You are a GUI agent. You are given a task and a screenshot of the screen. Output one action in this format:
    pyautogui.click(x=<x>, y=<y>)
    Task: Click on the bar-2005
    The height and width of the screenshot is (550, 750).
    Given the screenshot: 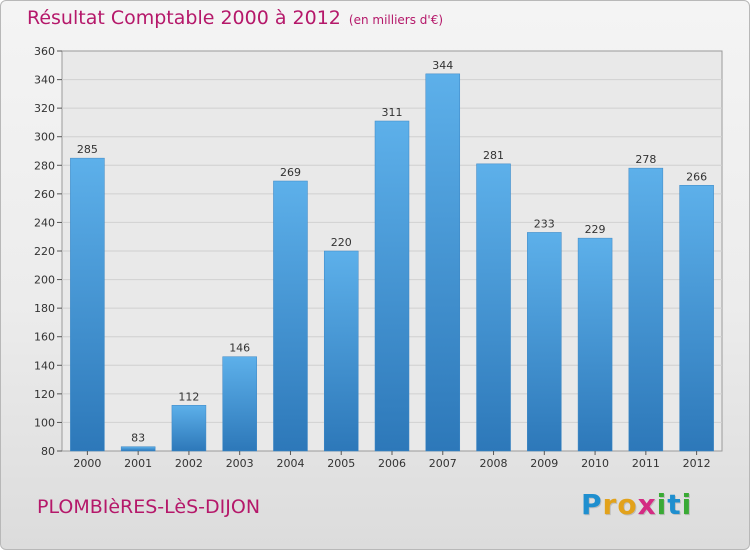 What is the action you would take?
    pyautogui.click(x=341, y=351)
    